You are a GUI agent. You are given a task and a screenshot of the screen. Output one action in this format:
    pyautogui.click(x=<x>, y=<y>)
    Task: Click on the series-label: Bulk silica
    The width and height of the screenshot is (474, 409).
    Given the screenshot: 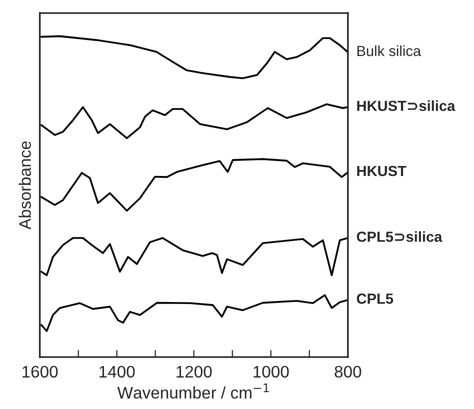 What is the action you would take?
    pyautogui.click(x=389, y=50)
    